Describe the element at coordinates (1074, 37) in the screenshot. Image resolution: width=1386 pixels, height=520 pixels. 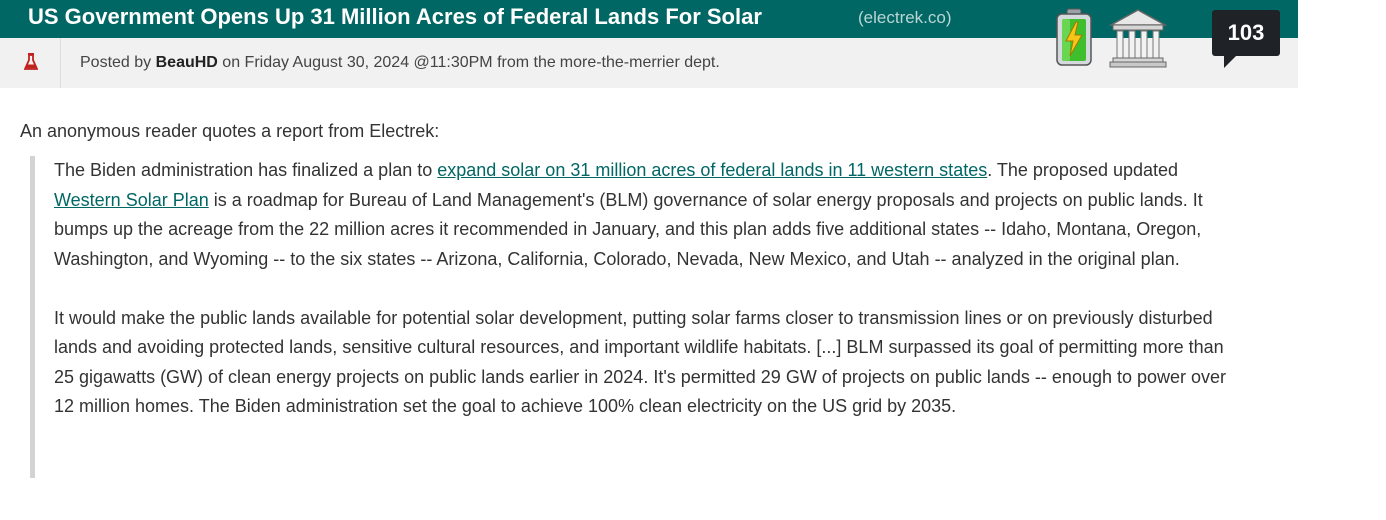
I see `battery-icon` at that location.